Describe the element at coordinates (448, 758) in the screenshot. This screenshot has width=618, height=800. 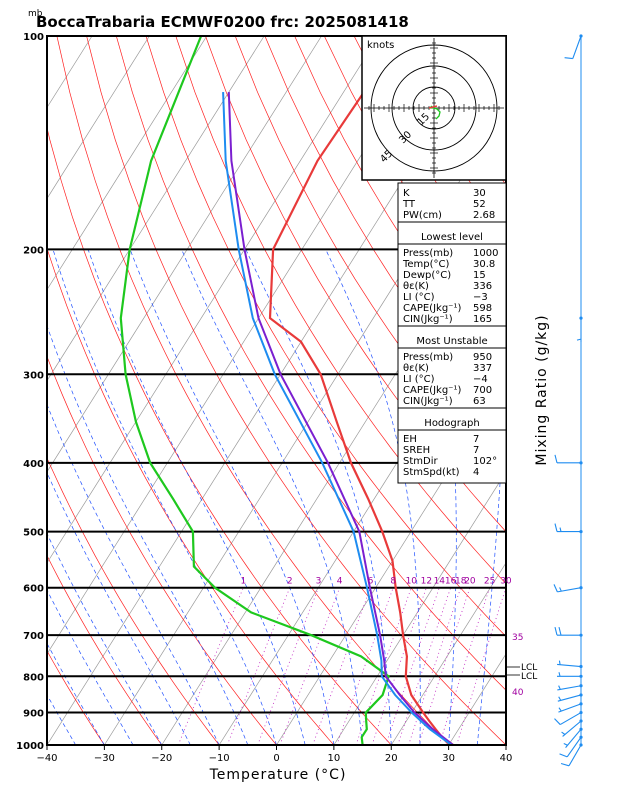
I see `x-tick-label: 30` at that location.